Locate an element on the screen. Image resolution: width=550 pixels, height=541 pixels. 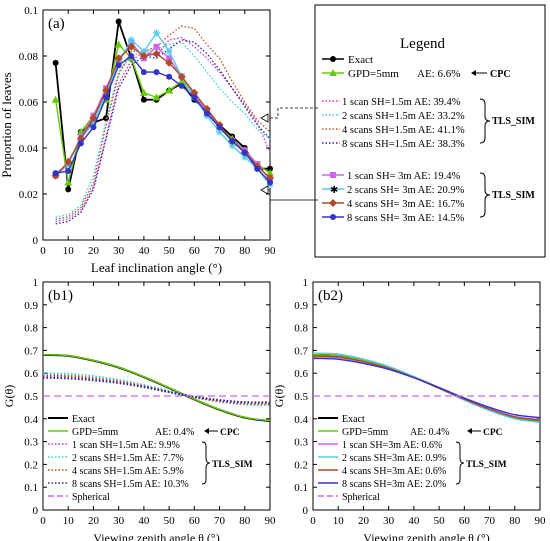
series-1-scan-sh-1-5m is located at coordinates (156, 389).